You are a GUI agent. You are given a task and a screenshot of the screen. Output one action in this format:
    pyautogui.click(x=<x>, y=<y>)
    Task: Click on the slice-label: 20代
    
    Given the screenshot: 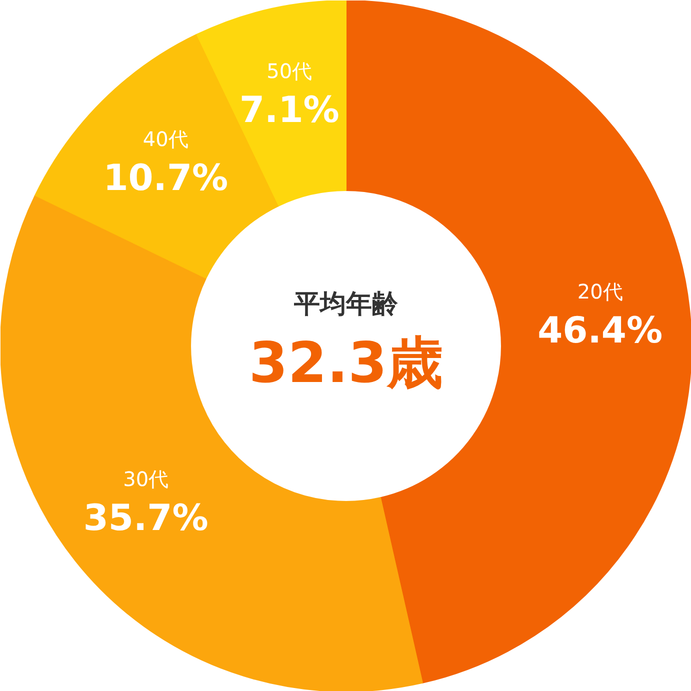 What is the action you would take?
    pyautogui.click(x=600, y=292)
    